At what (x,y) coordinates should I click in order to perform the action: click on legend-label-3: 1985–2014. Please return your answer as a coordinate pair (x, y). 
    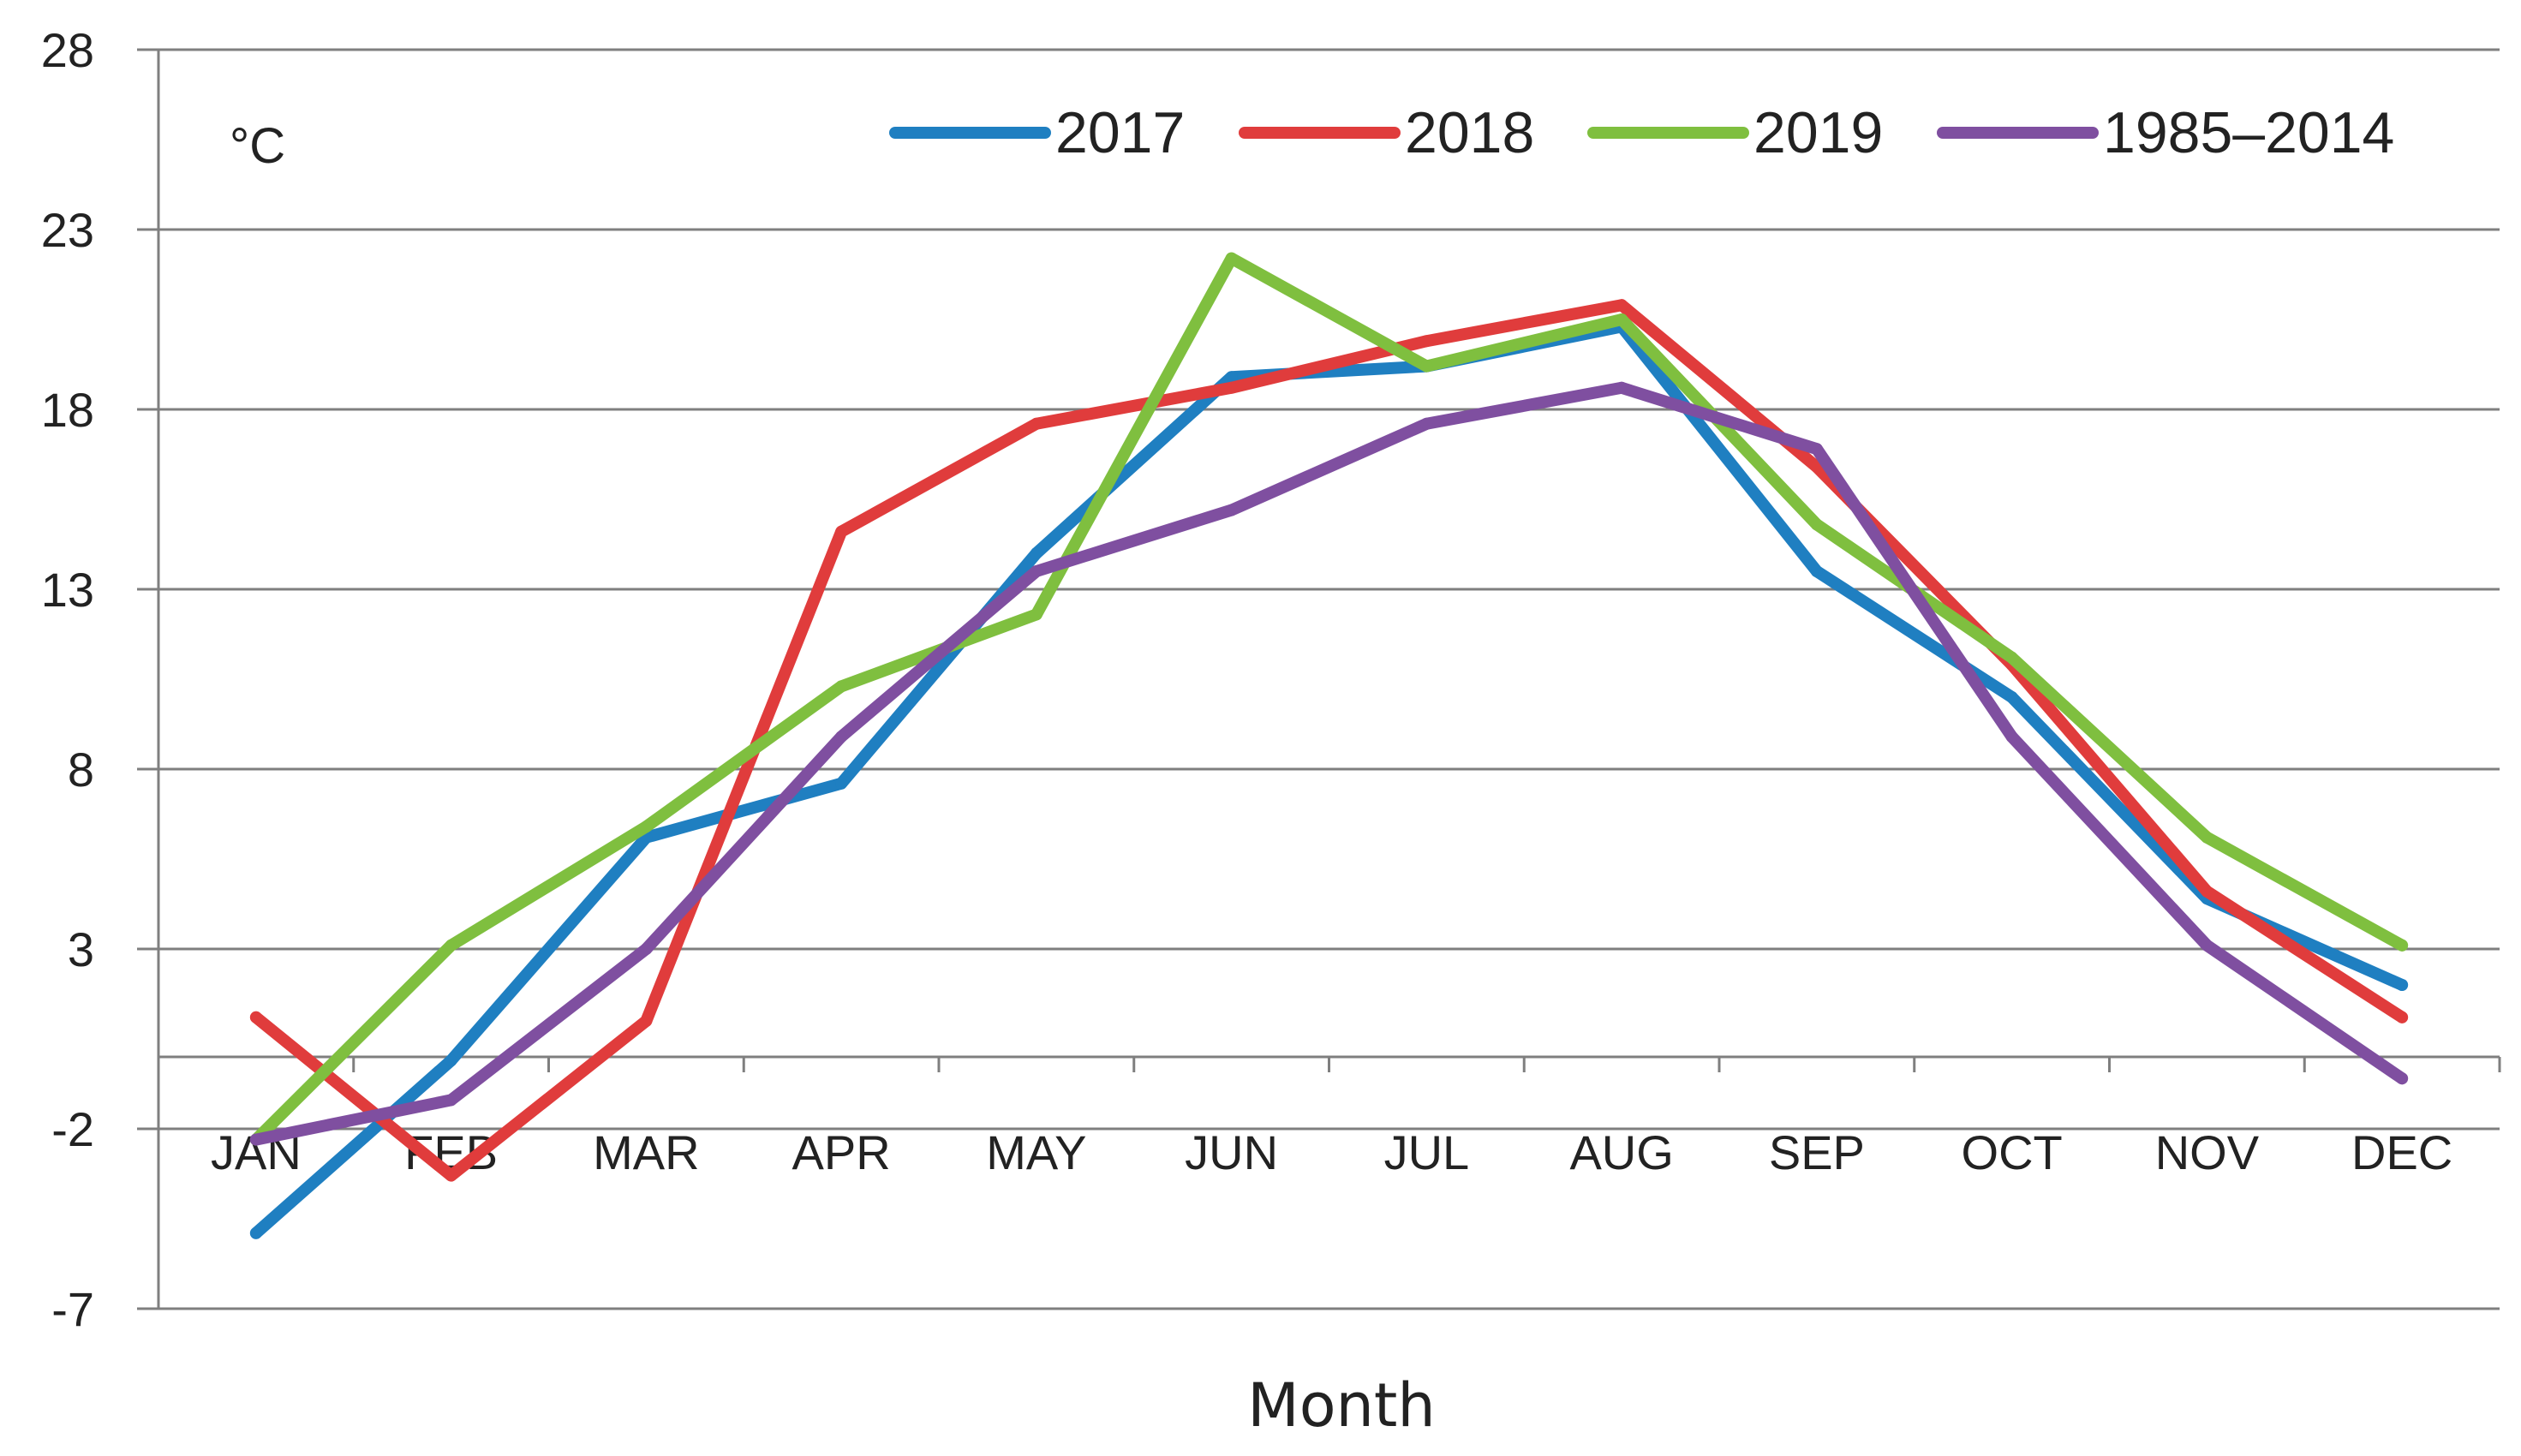
    Looking at the image, I should click on (2248, 132).